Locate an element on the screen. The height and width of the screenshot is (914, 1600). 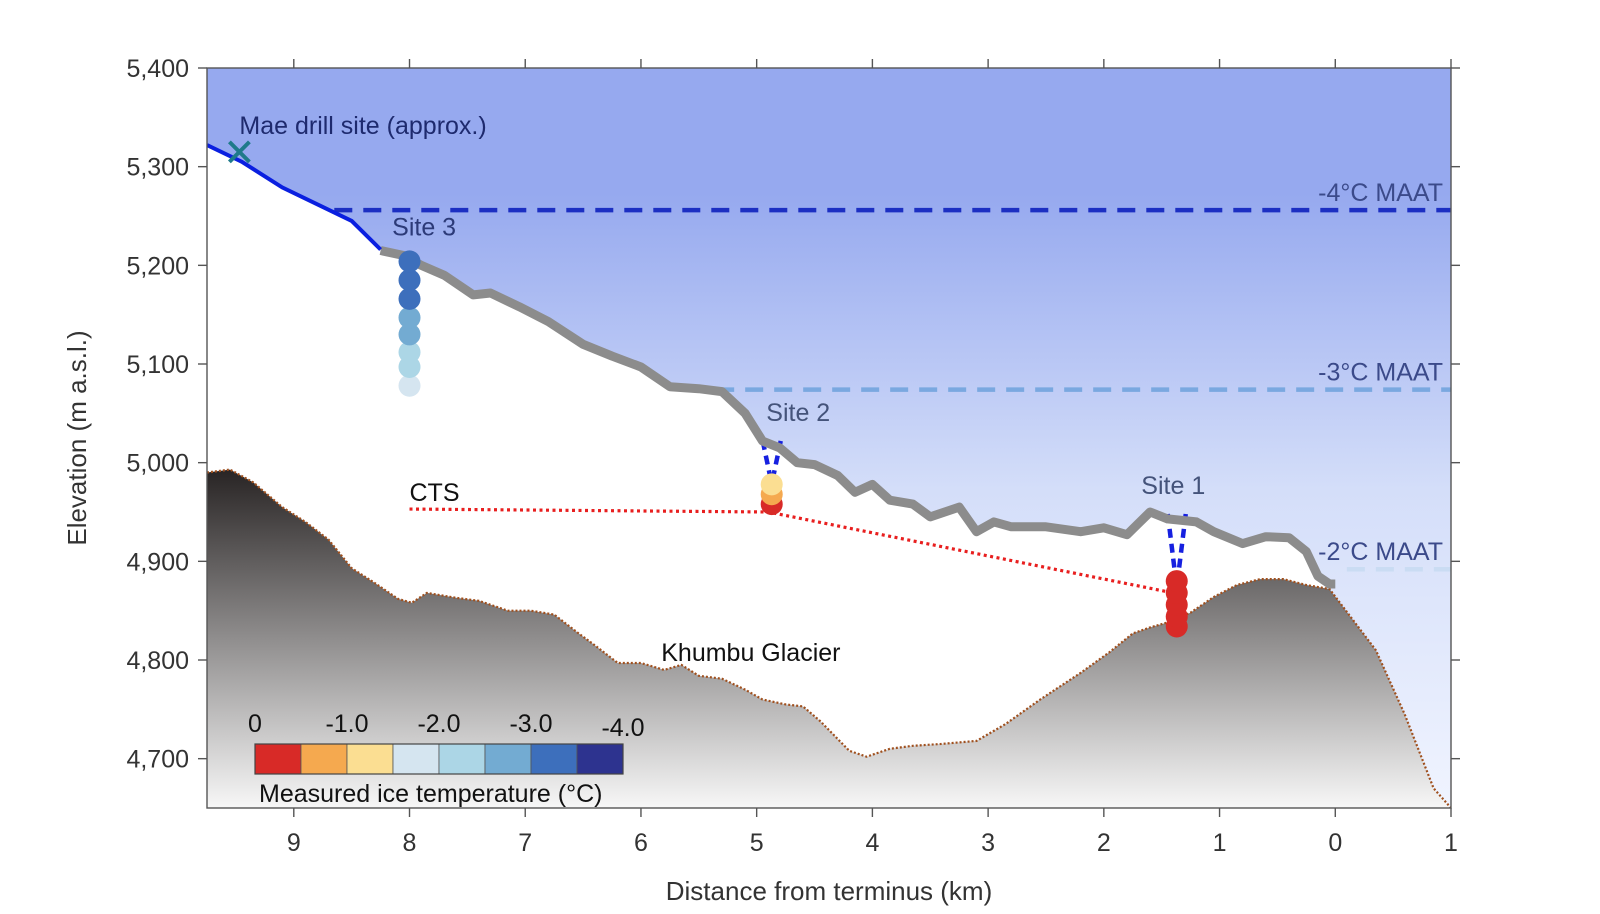
y-tick-label: 4,900 is located at coordinates (157, 562).